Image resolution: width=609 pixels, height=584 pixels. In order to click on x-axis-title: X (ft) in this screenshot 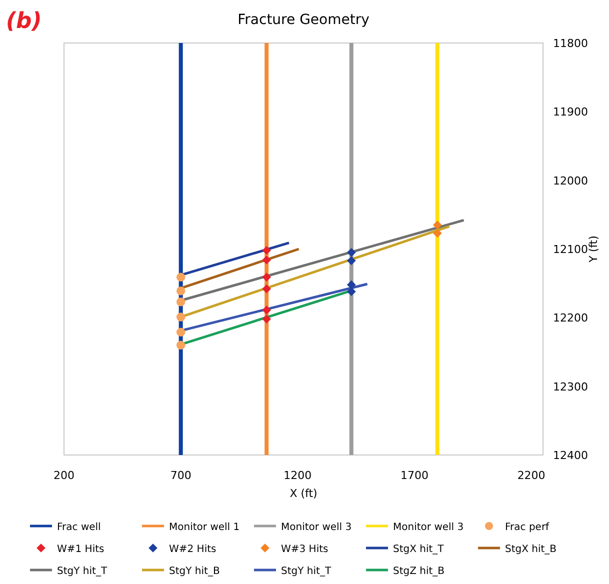, I will do `click(304, 493)`.